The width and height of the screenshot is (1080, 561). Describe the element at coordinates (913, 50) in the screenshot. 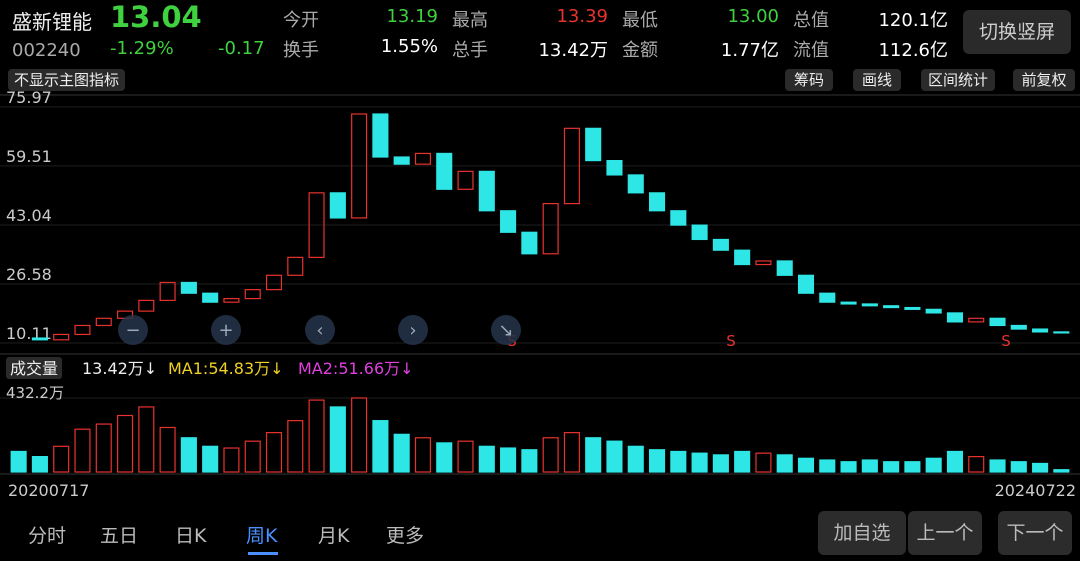

I see `stat-value: 112.6亿` at that location.